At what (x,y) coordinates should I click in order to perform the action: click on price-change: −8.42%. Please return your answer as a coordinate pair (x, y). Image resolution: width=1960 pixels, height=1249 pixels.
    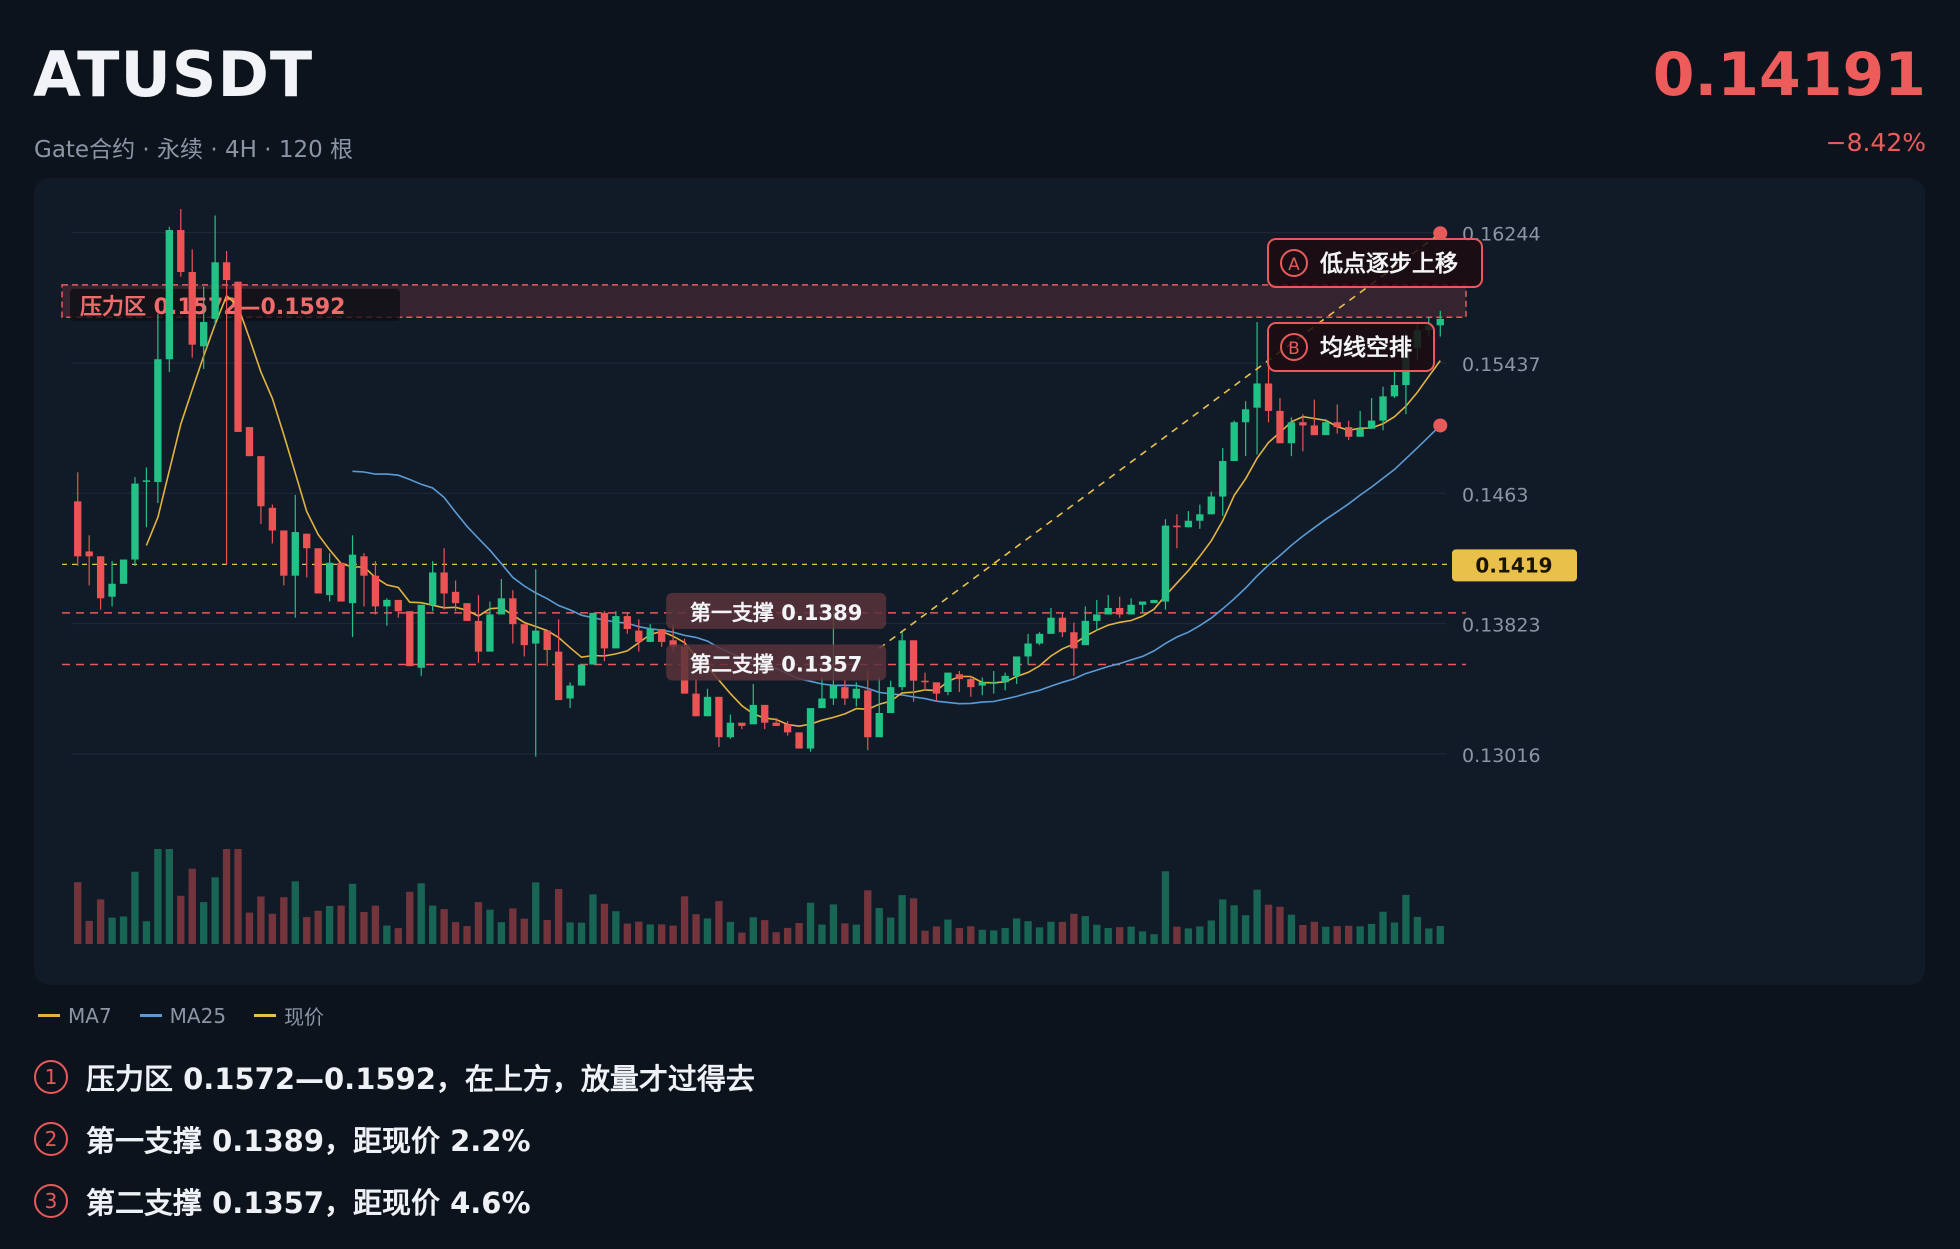
    Looking at the image, I should click on (1875, 142).